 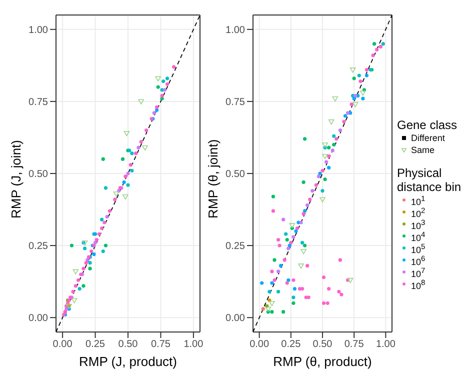 What do you see at coordinates (418, 236) in the screenshot?
I see `legend-label: 10$^{4}$` at bounding box center [418, 236].